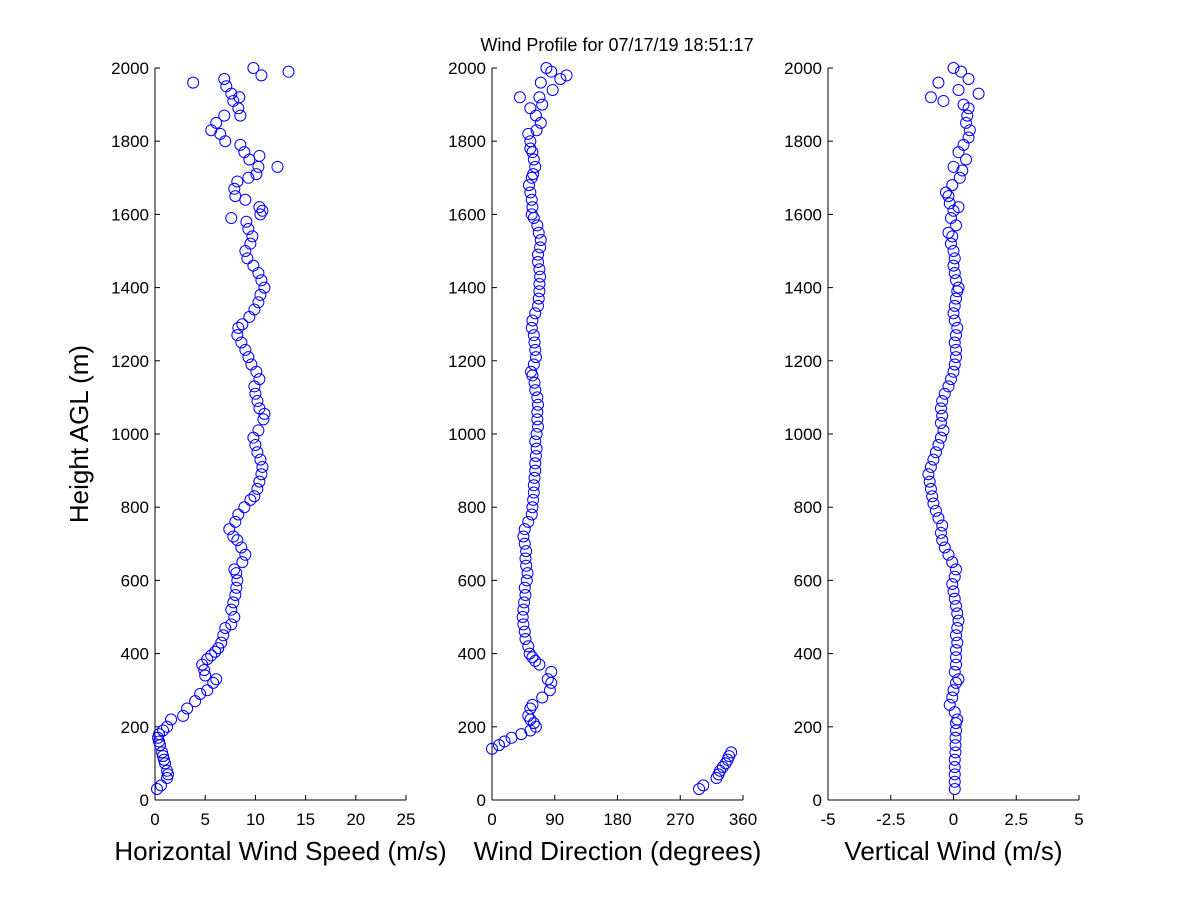 This screenshot has width=1200, height=900. Describe the element at coordinates (808, 727) in the screenshot. I see `y-tick-label: 200` at that location.